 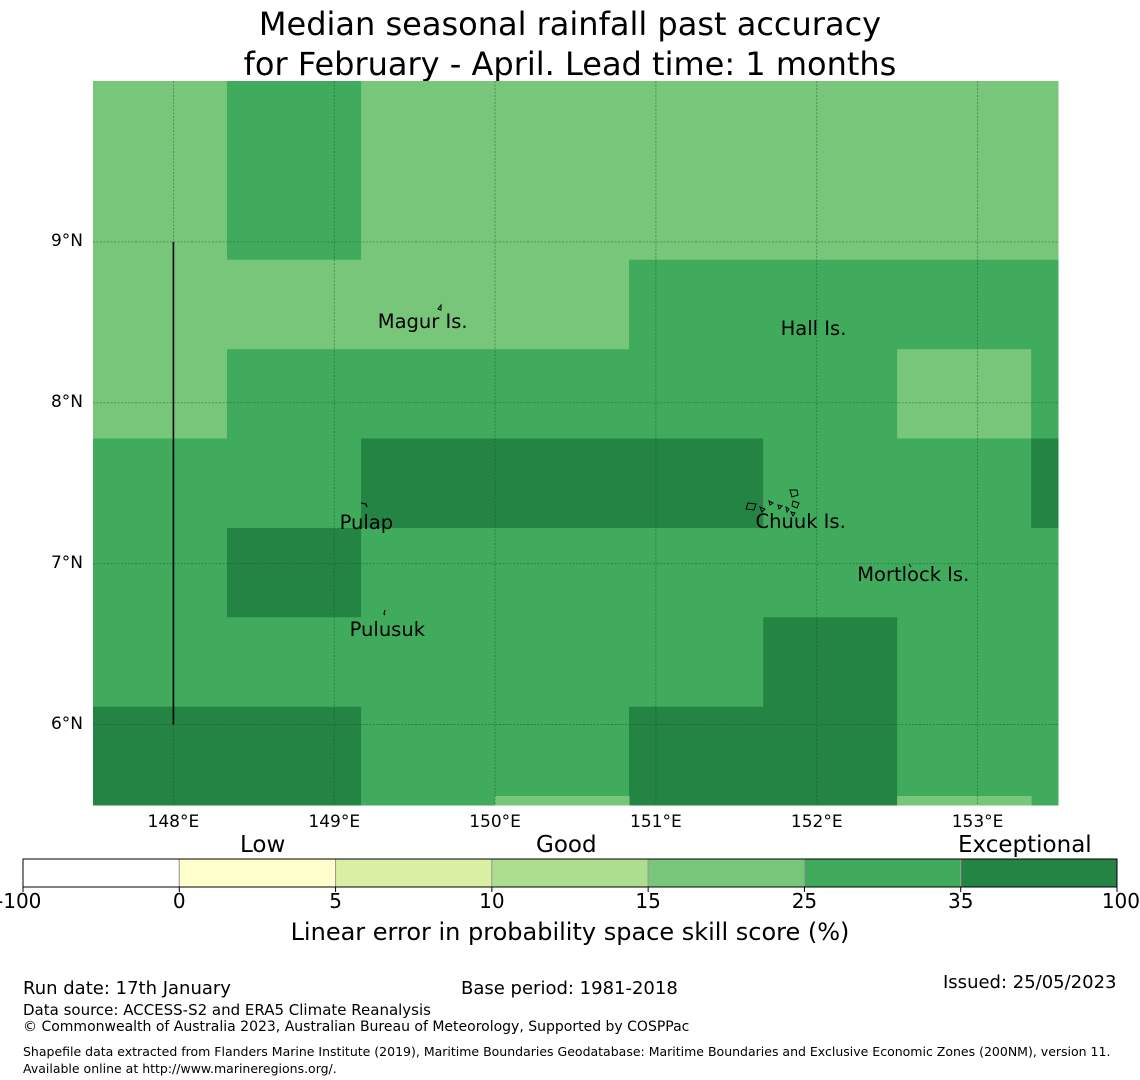 What do you see at coordinates (1030, 982) in the screenshot?
I see `issued-date: Issued: 25/05/2023` at bounding box center [1030, 982].